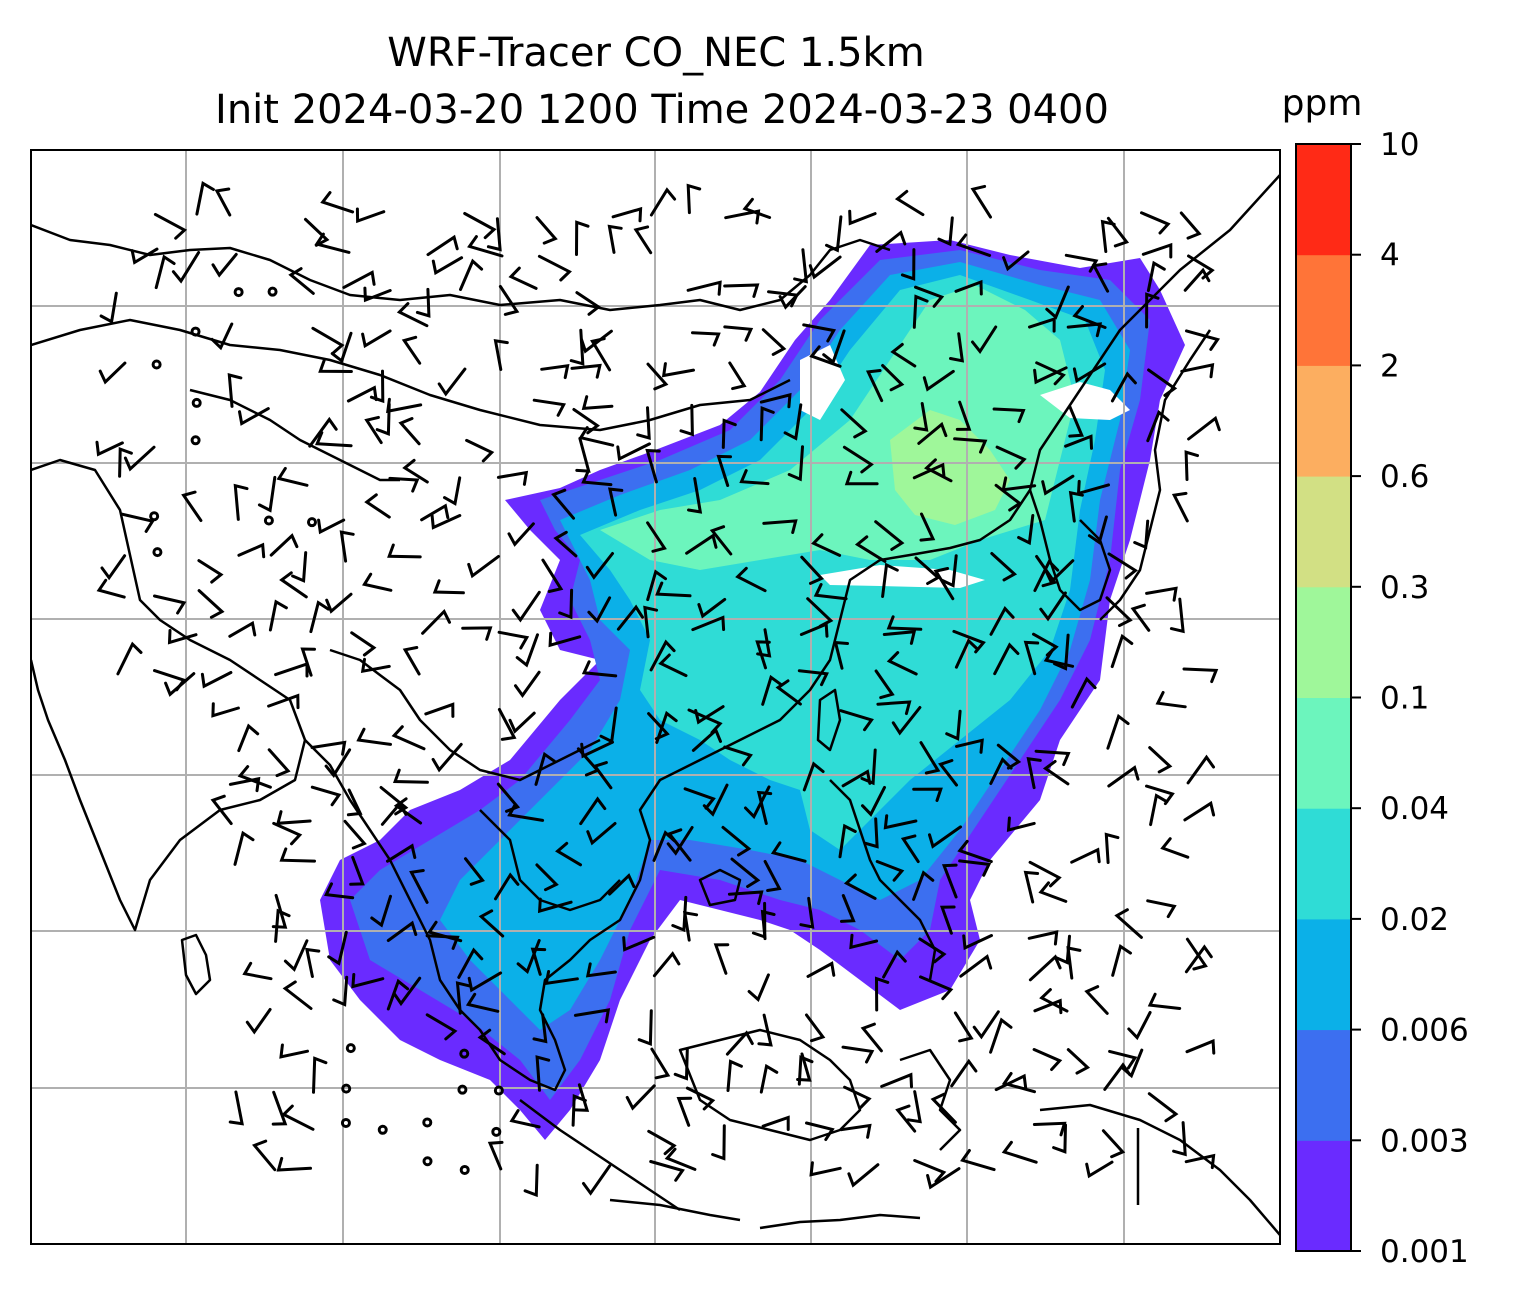 The height and width of the screenshot is (1306, 1528). I want to click on coastline-philippines, so click(883, 880).